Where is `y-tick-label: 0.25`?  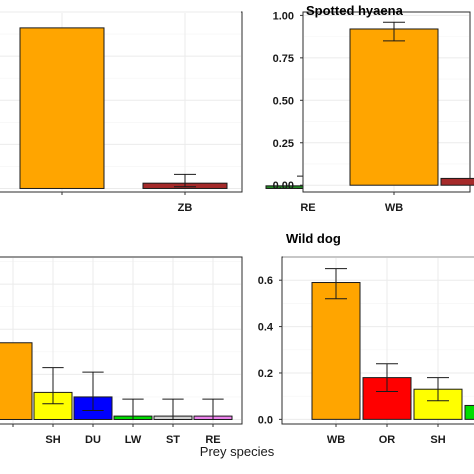 y-tick-label: 0.25 is located at coordinates (283, 144).